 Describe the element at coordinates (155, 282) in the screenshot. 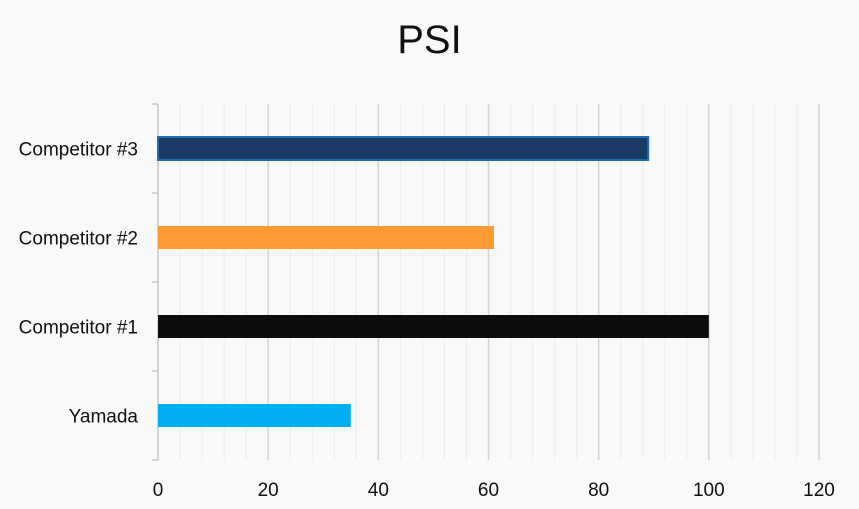

I see `axes` at that location.